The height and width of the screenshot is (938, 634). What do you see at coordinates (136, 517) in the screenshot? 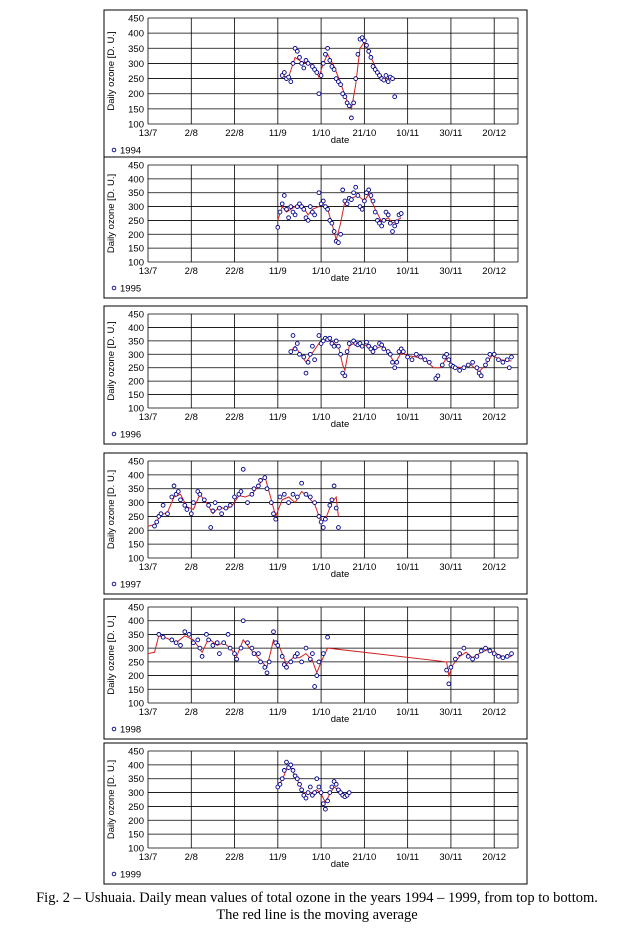
I see `y-tick-label: 250` at bounding box center [136, 517].